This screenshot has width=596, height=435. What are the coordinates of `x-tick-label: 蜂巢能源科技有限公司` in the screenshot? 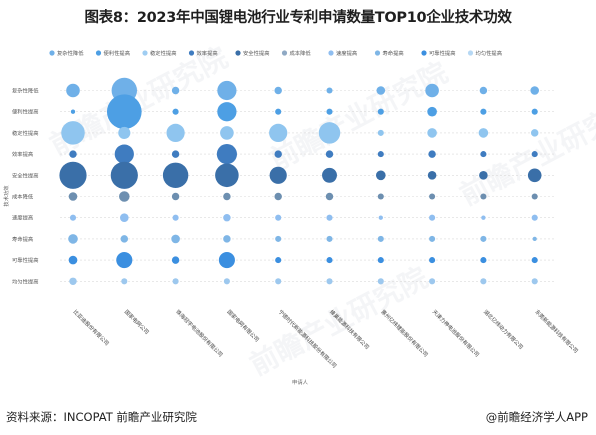 It's located at (349, 329).